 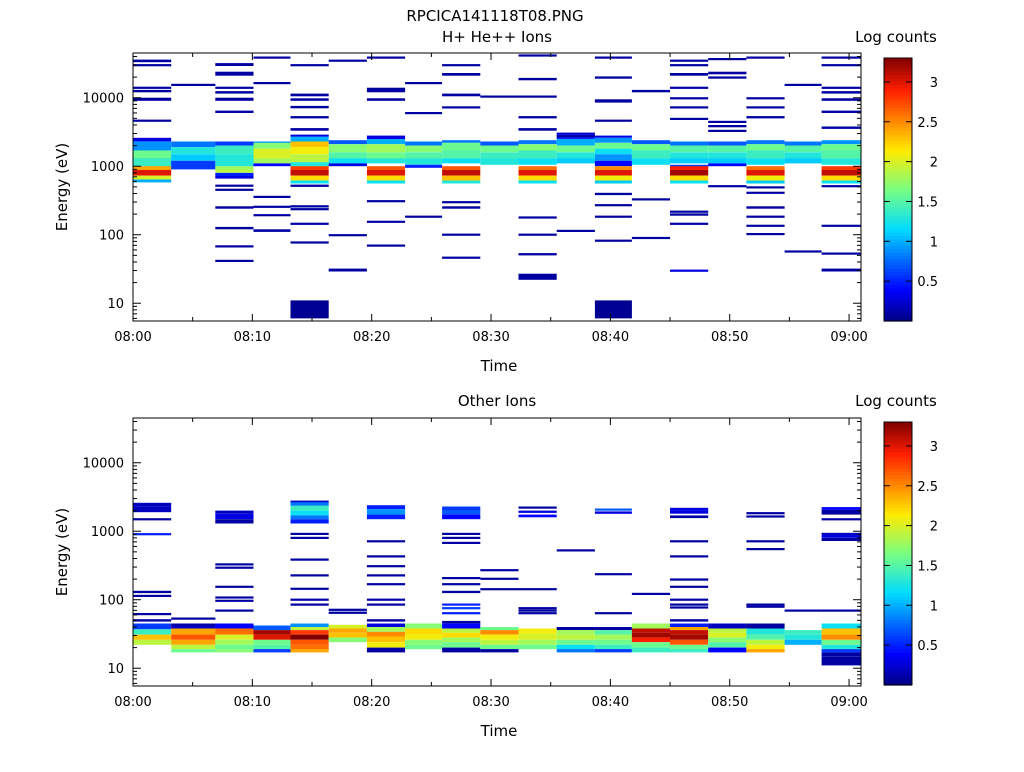 What do you see at coordinates (107, 532) in the screenshot?
I see `y-tick-label: 1000` at bounding box center [107, 532].